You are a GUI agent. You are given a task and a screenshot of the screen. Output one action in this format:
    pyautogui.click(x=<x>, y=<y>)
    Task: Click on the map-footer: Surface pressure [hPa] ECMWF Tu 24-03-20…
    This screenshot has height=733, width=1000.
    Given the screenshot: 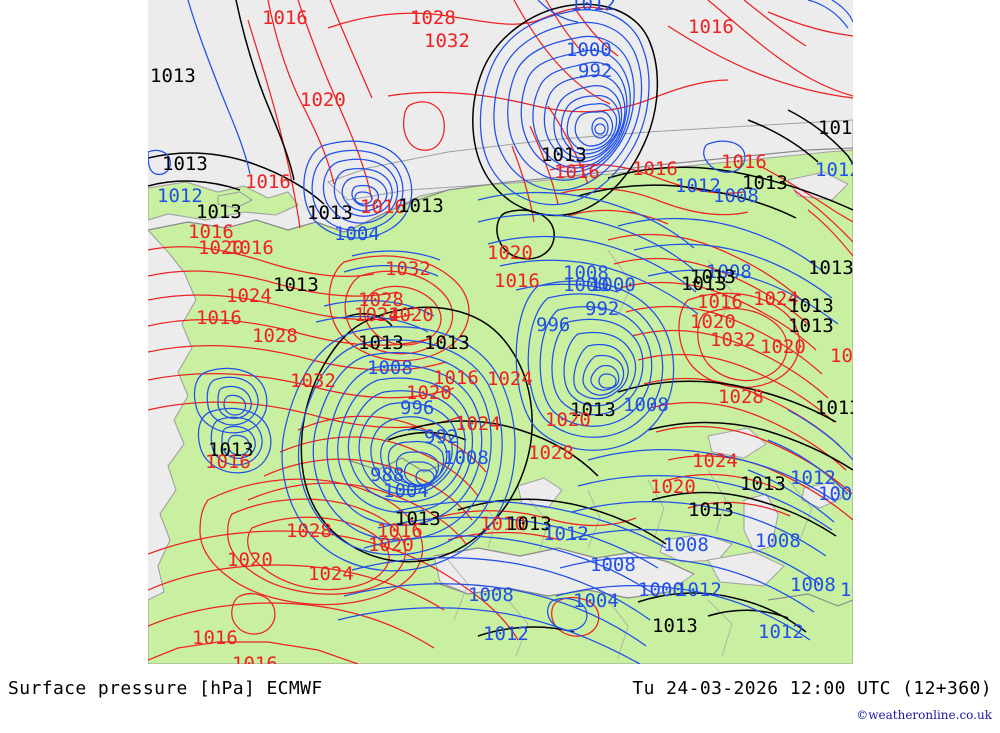 What is the action you would take?
    pyautogui.click(x=500, y=698)
    